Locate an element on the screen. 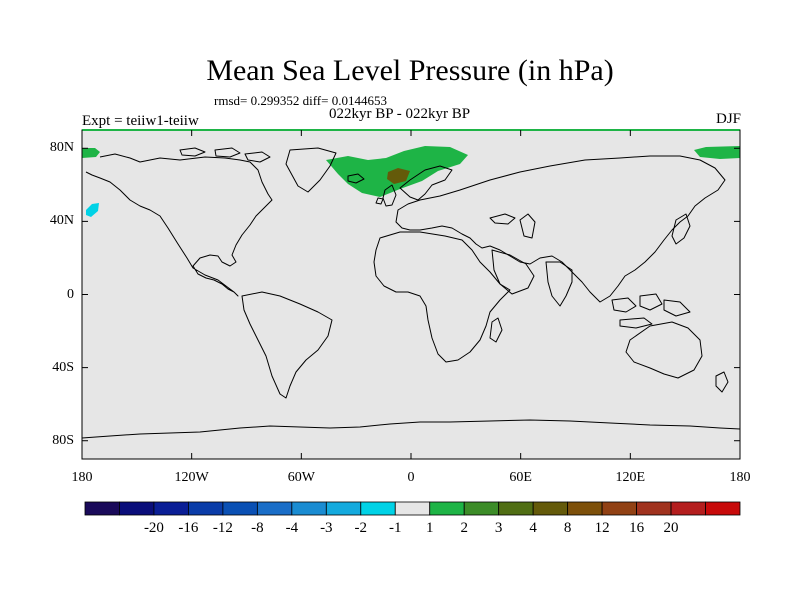 The width and height of the screenshot is (800, 600). colorbar-tick-label: -20 is located at coordinates (153, 528).